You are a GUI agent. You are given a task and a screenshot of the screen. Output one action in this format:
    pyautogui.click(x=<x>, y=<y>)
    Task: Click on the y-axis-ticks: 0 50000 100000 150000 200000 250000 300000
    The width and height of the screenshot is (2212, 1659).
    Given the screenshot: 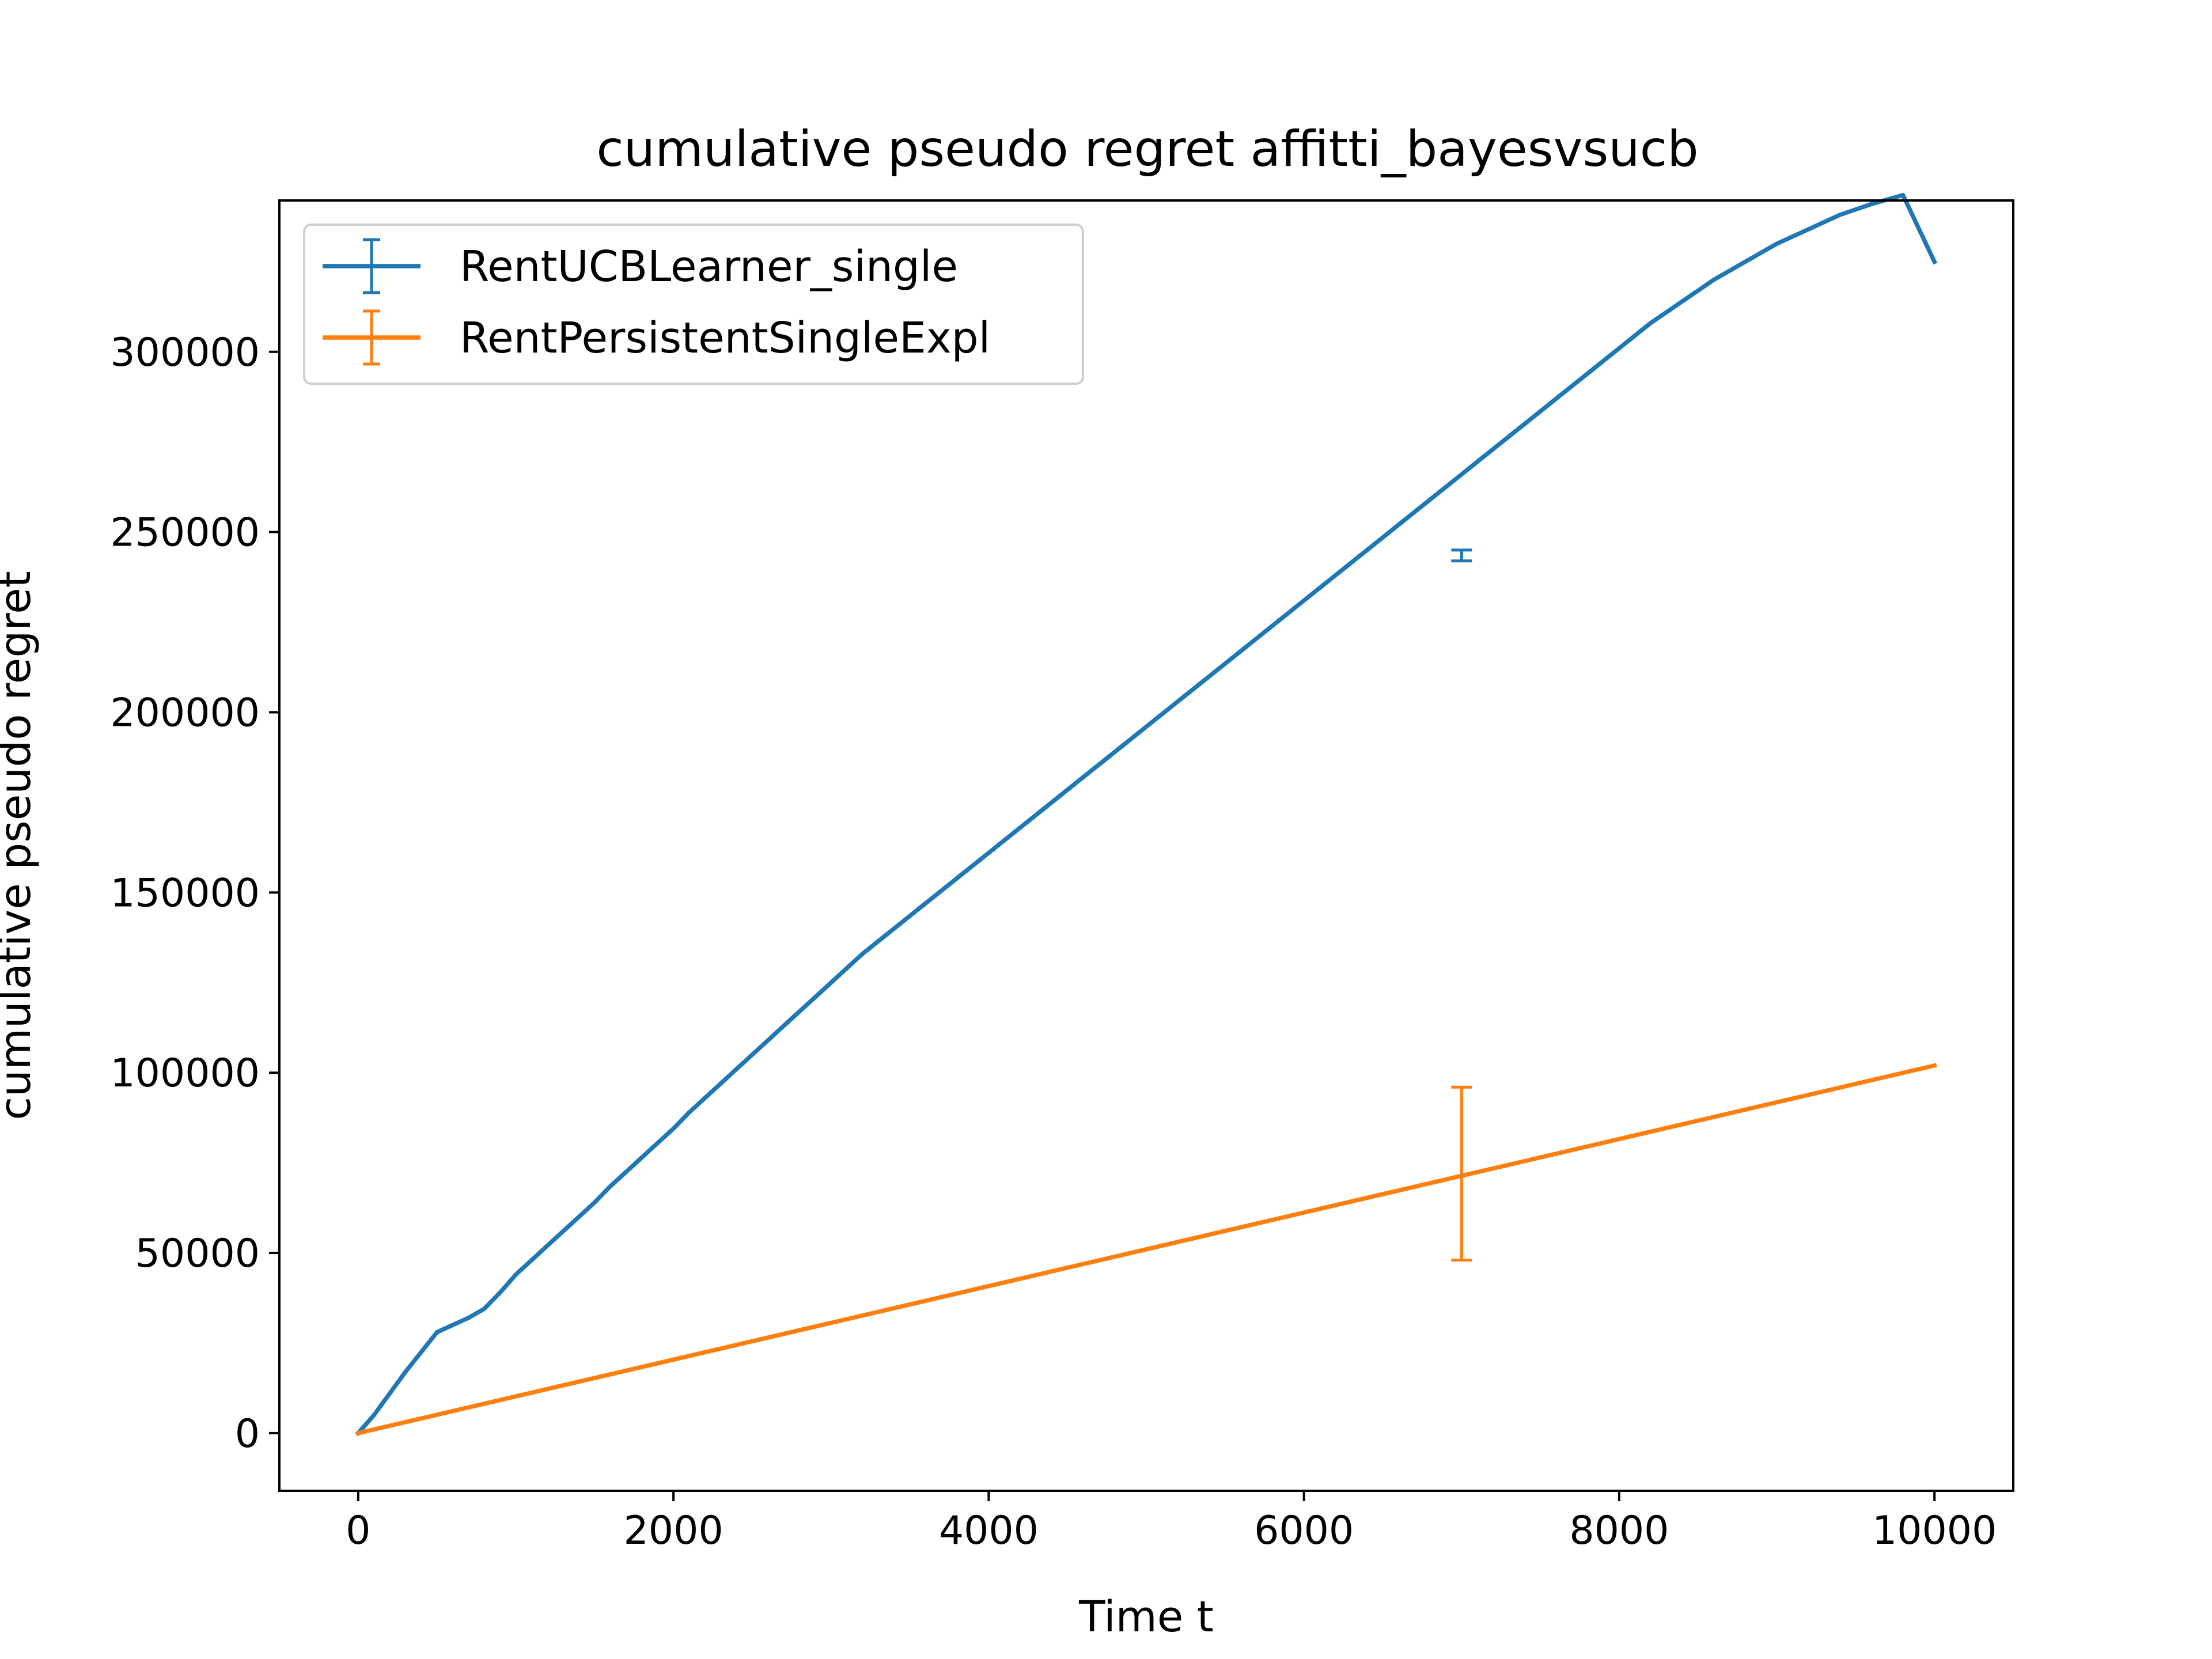 What is the action you would take?
    pyautogui.click(x=194, y=893)
    